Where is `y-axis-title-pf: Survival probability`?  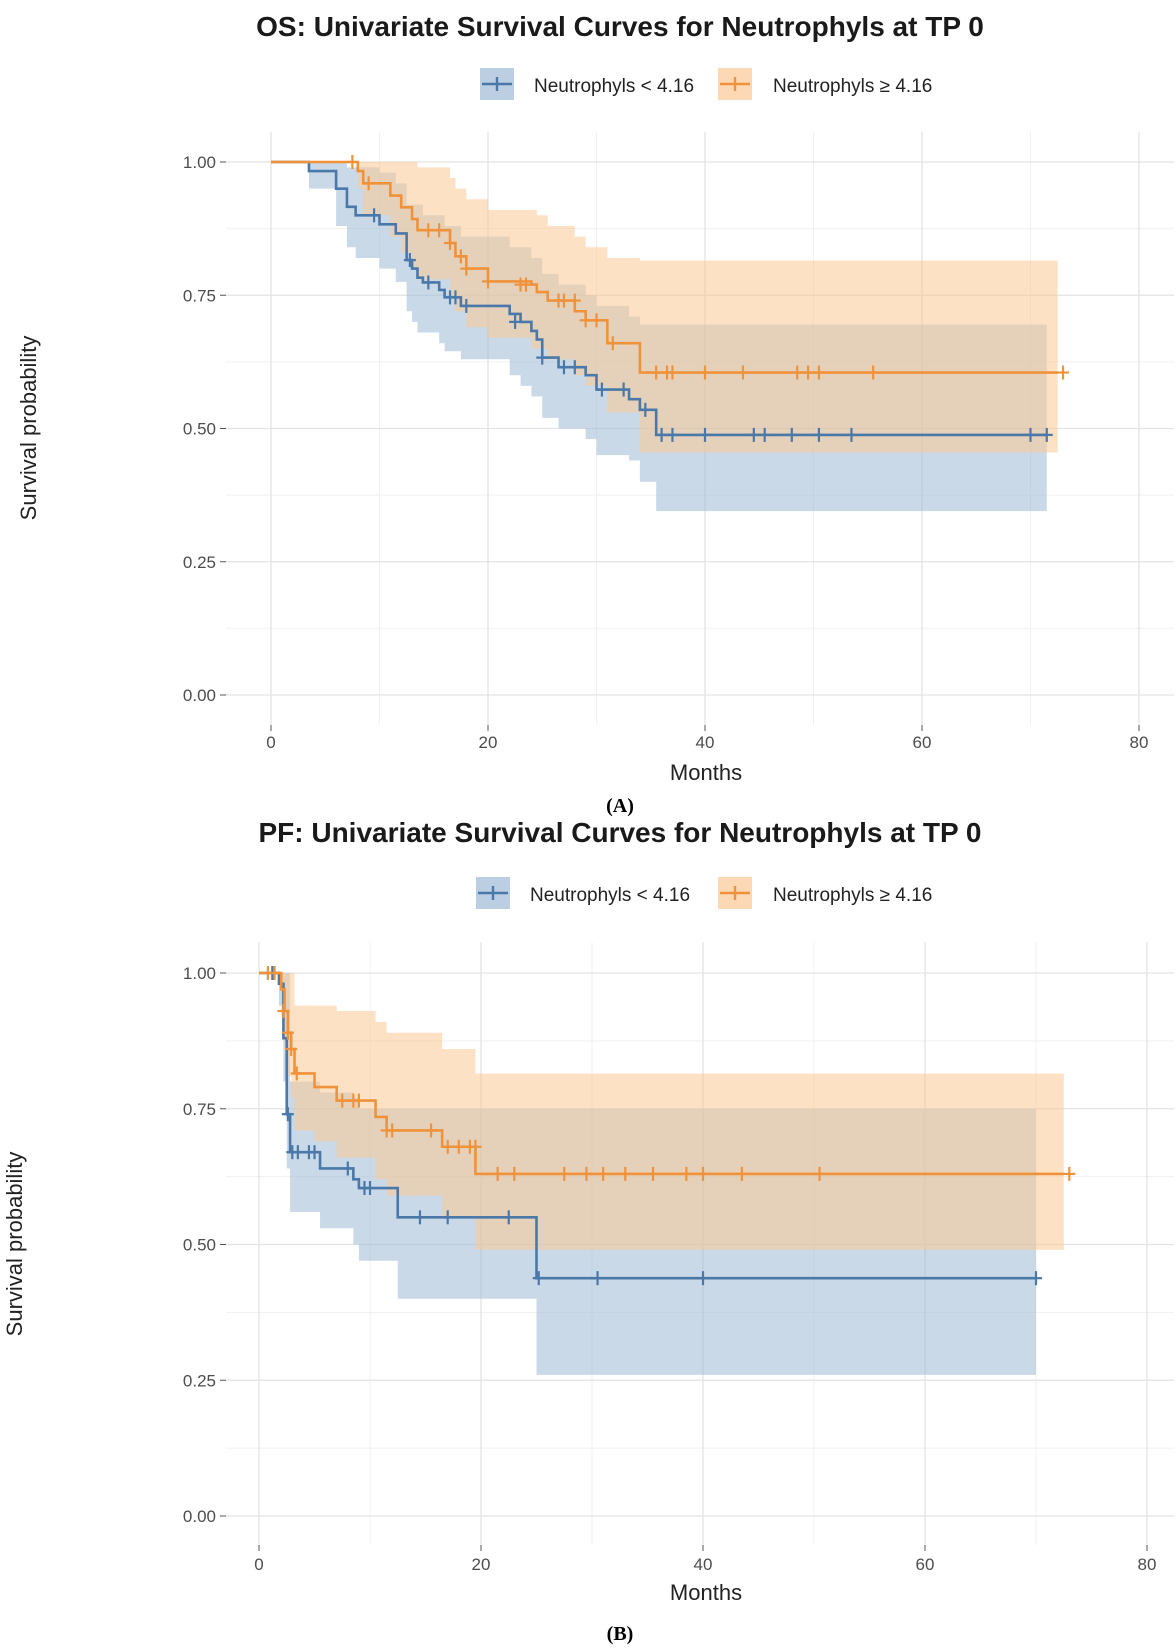 y-axis-title-pf: Survival probability is located at coordinates (14, 1244).